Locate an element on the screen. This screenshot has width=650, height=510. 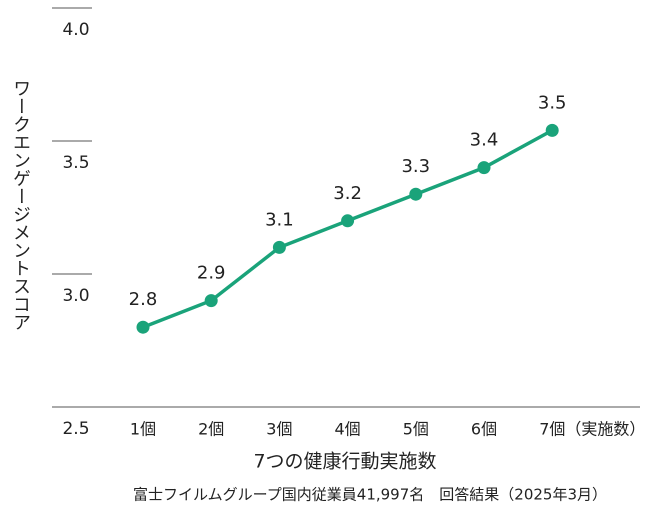
data-label: 3.3 is located at coordinates (415, 166).